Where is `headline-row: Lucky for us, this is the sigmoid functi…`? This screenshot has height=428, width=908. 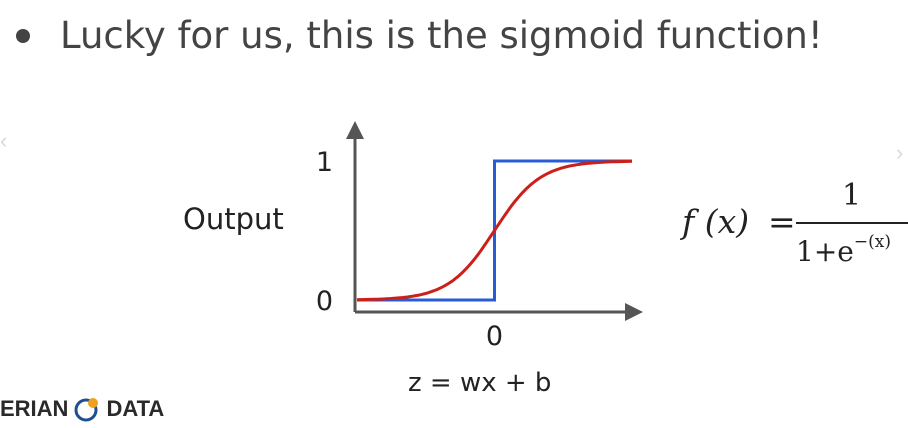
headline-row: Lucky for us, this is the sigmoid functi… is located at coordinates (419, 35).